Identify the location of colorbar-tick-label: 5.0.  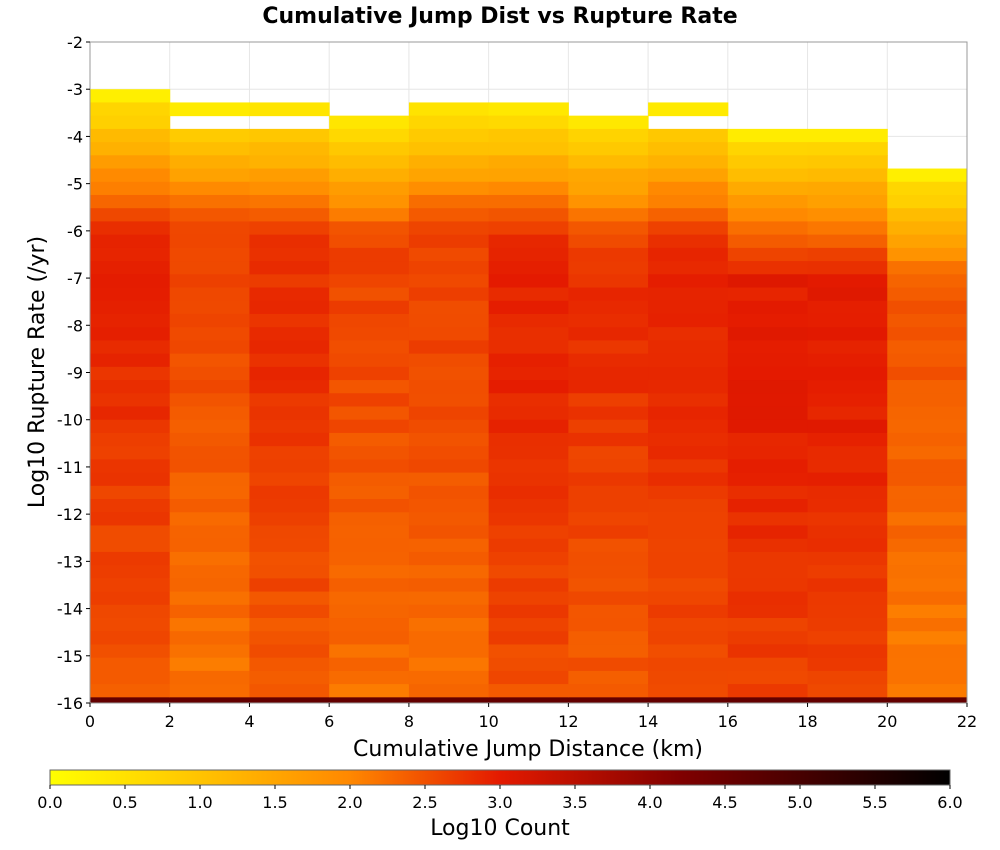
(799, 802).